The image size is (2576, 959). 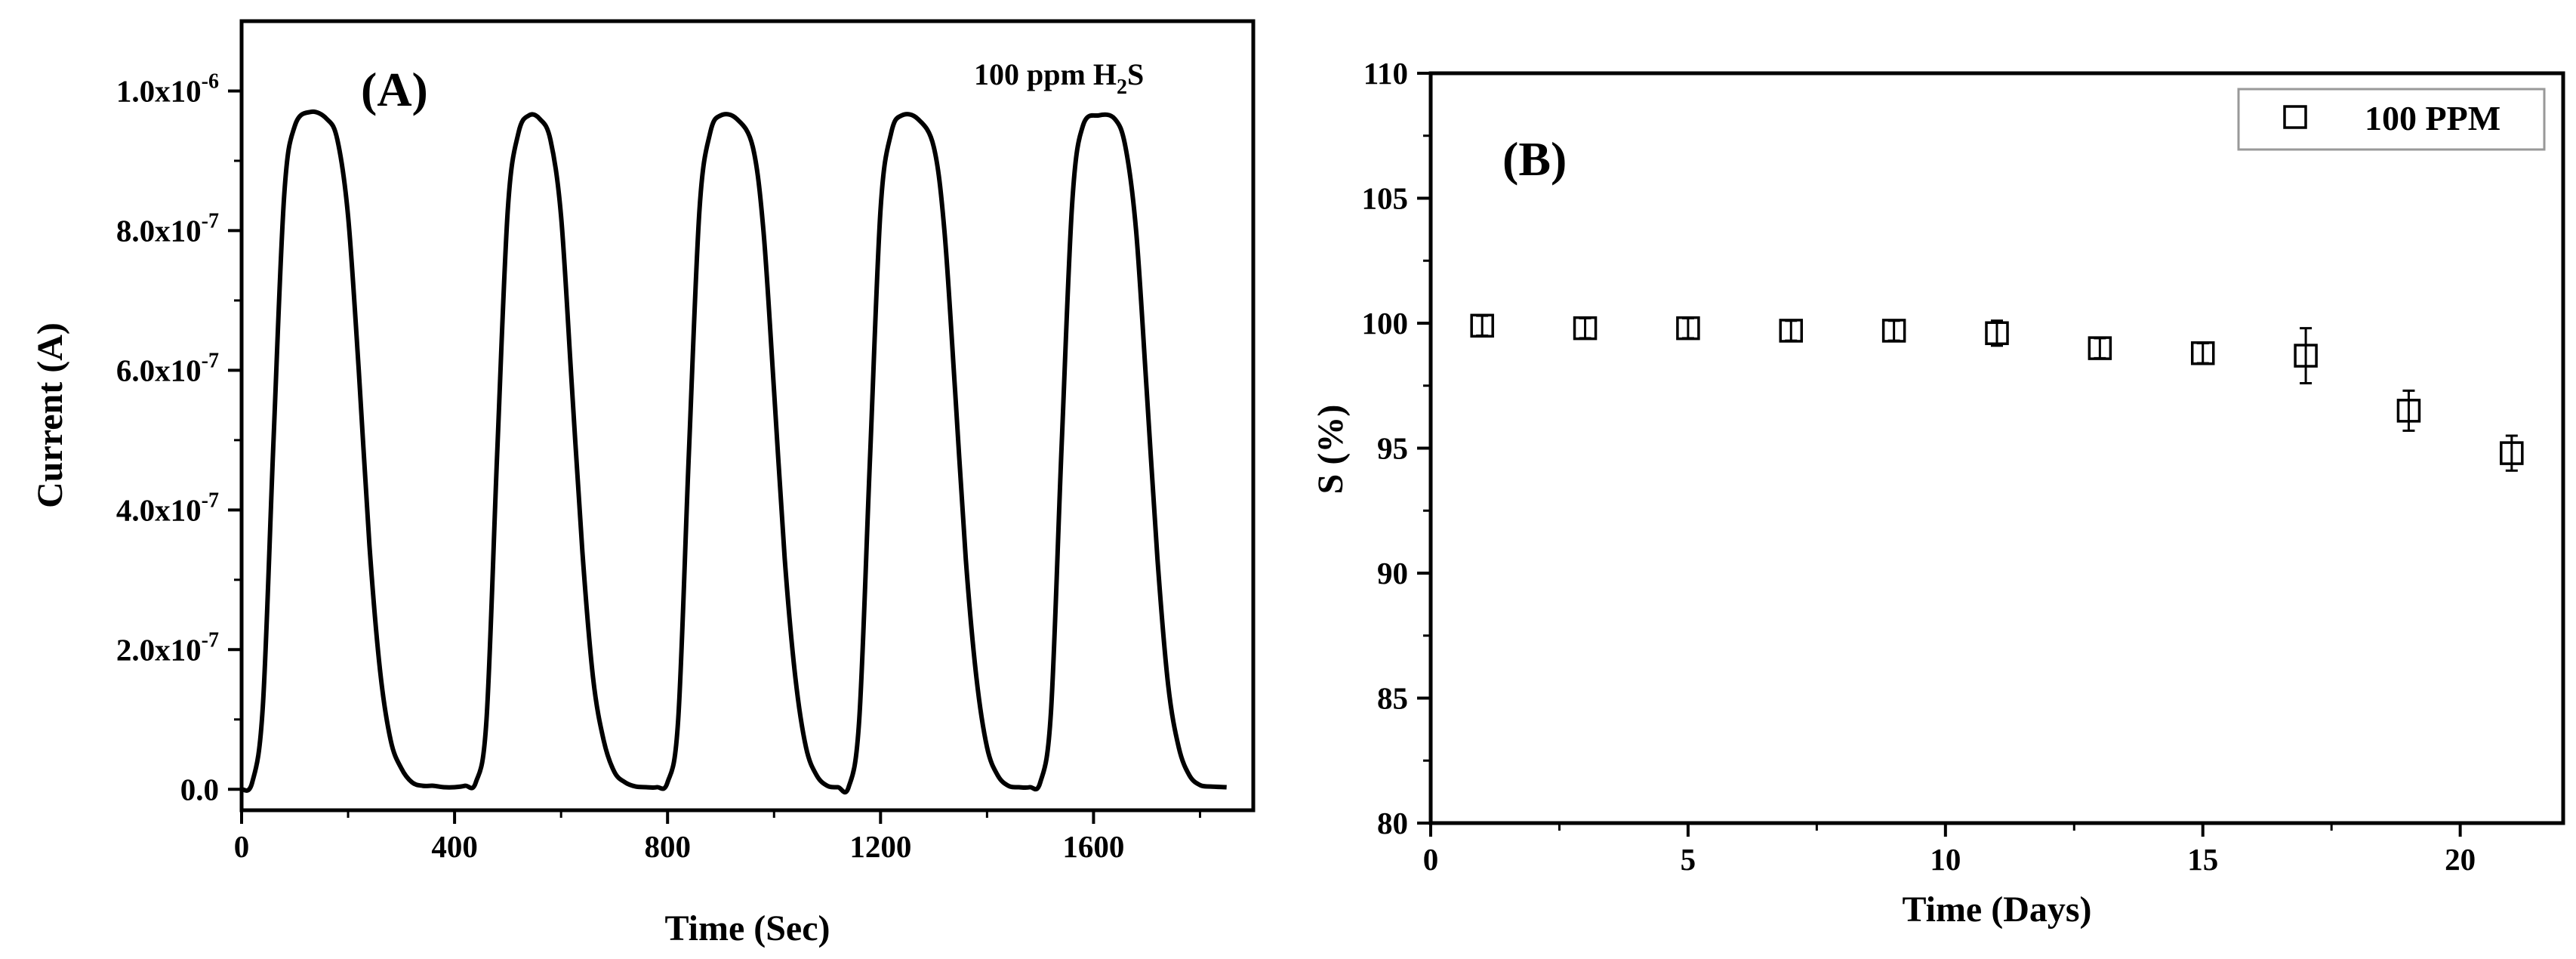 What do you see at coordinates (167, 368) in the screenshot?
I see `y-tick-label: 6.0x10⁻⁷` at bounding box center [167, 368].